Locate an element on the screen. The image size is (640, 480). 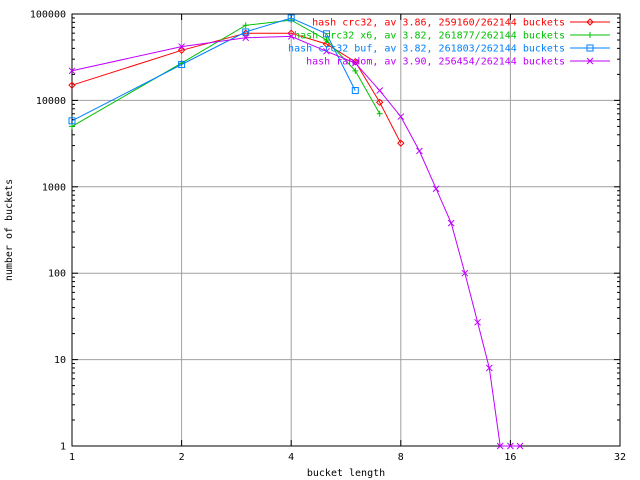
y-tick-label: 100000 is located at coordinates (48, 15).